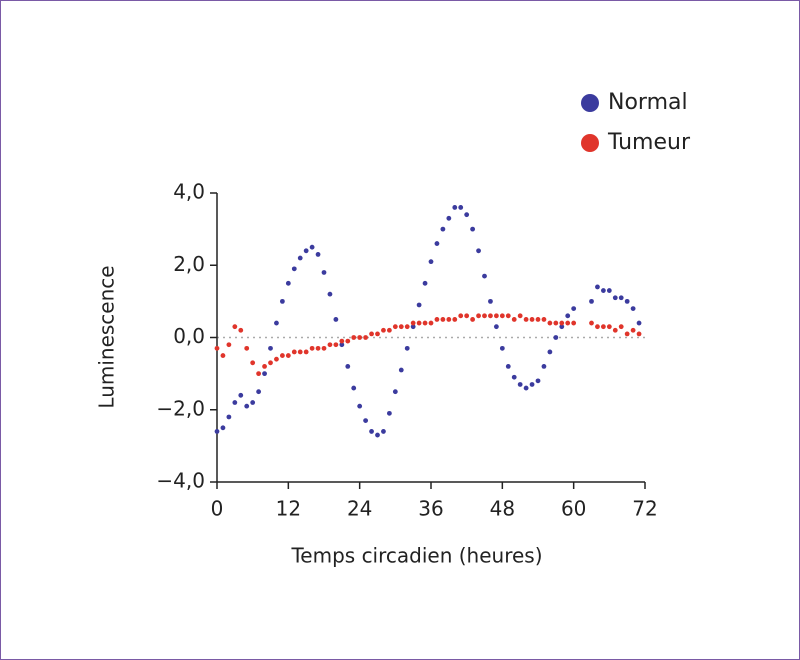  Describe the element at coordinates (189, 192) in the screenshot. I see `y-tick-label: 4,0` at that location.